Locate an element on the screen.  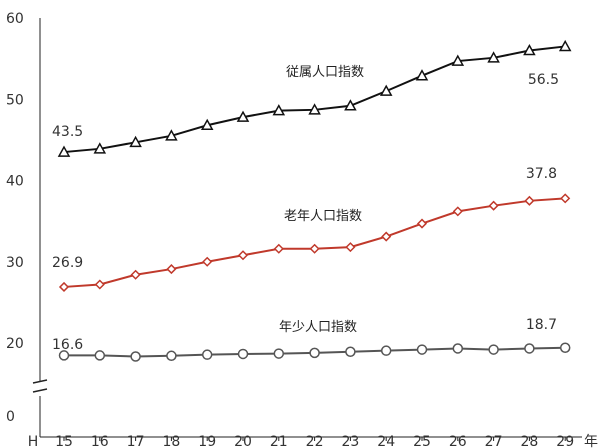
x-tick-label: 27 is located at coordinates (494, 441).